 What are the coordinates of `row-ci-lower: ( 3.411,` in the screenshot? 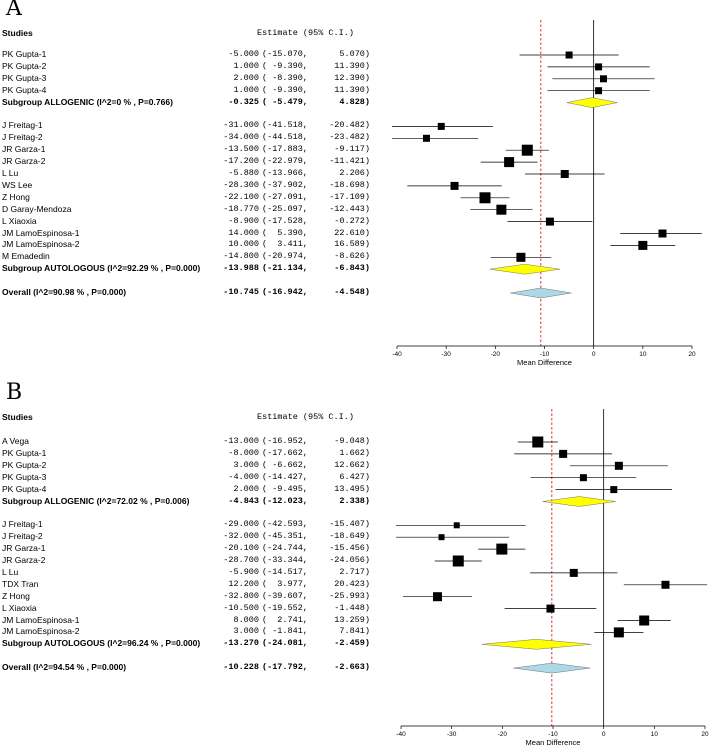 It's located at (285, 244).